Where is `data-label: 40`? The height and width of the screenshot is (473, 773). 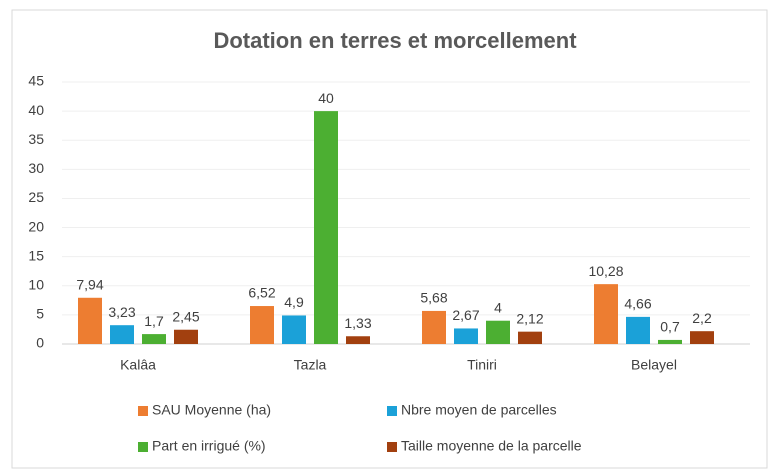
data-label: 40 is located at coordinates (326, 98).